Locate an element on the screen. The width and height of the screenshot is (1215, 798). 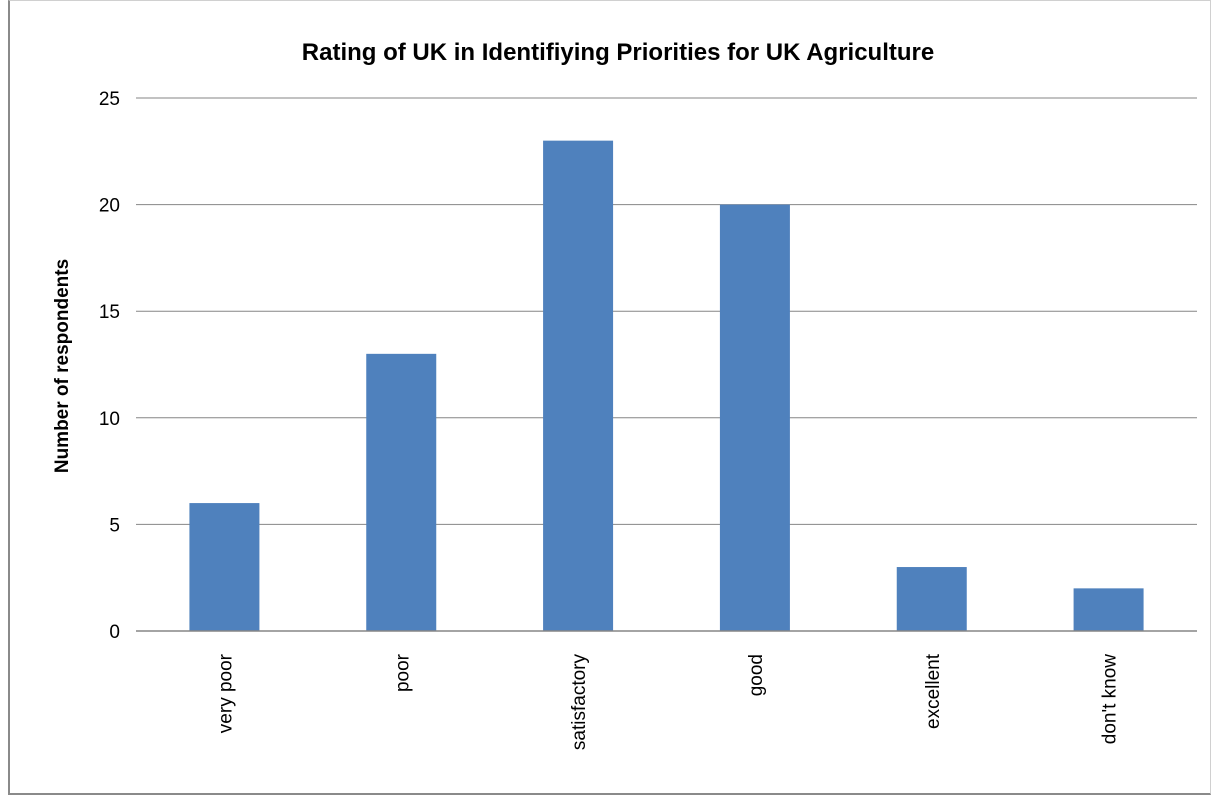
bar-excellent is located at coordinates (931, 599).